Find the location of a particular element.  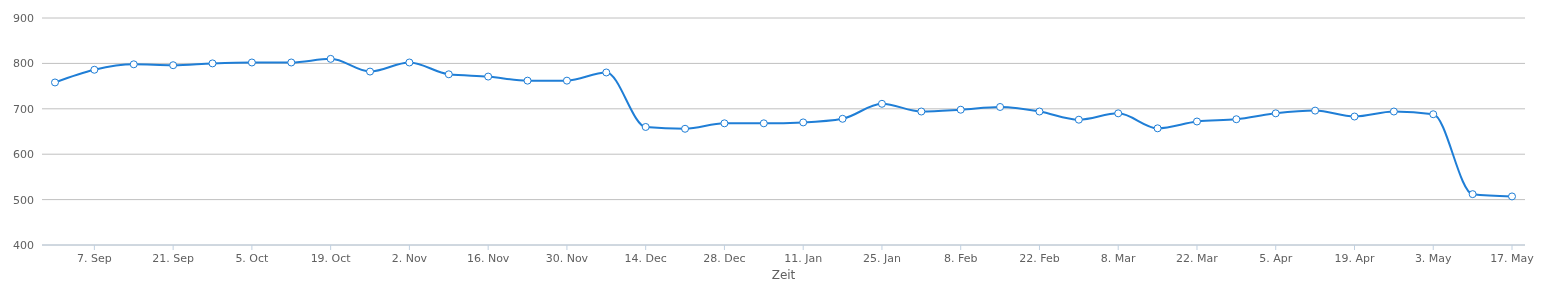

x-tick-label: 30. Nov is located at coordinates (567, 258).